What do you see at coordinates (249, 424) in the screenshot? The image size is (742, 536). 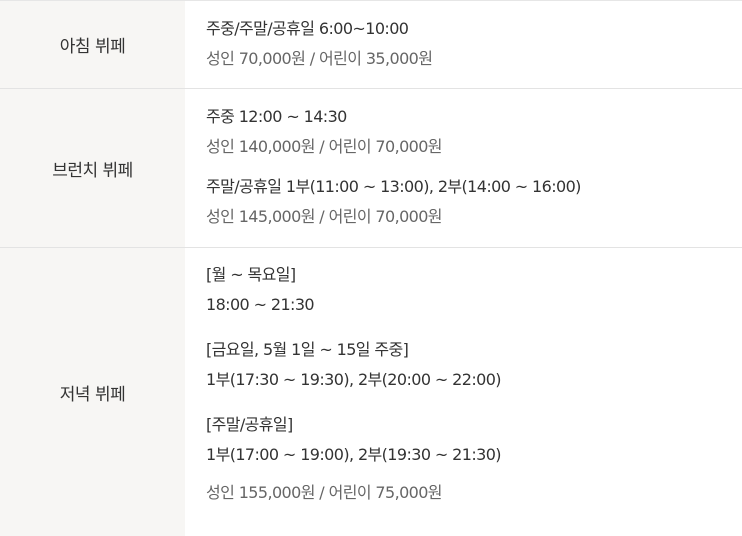 I see `schedule-period: [주말/공휴일]` at bounding box center [249, 424].